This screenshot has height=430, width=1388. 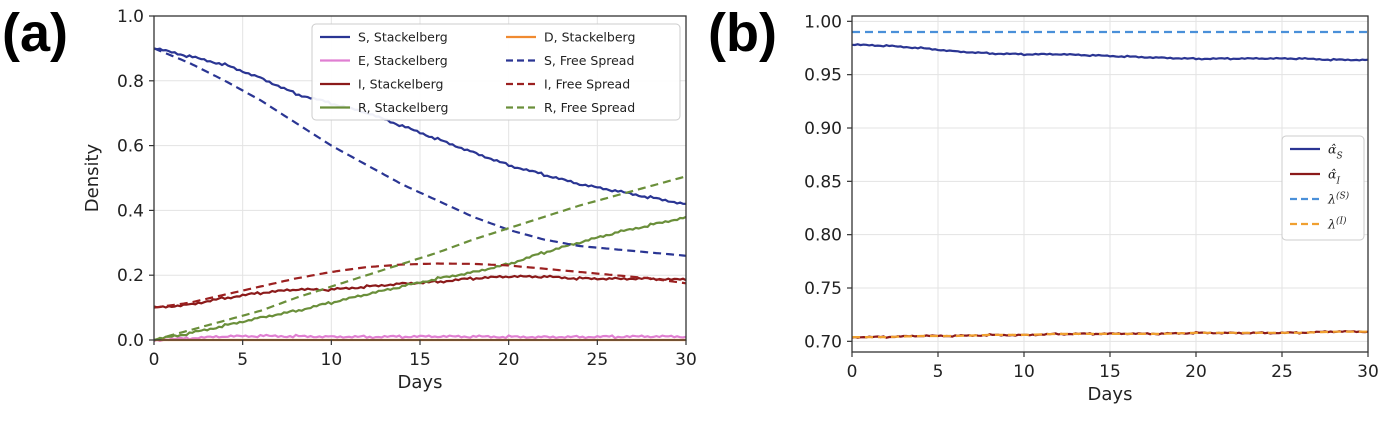 What do you see at coordinates (823, 129) in the screenshot?
I see `y-tick-label: 0.90` at bounding box center [823, 129].